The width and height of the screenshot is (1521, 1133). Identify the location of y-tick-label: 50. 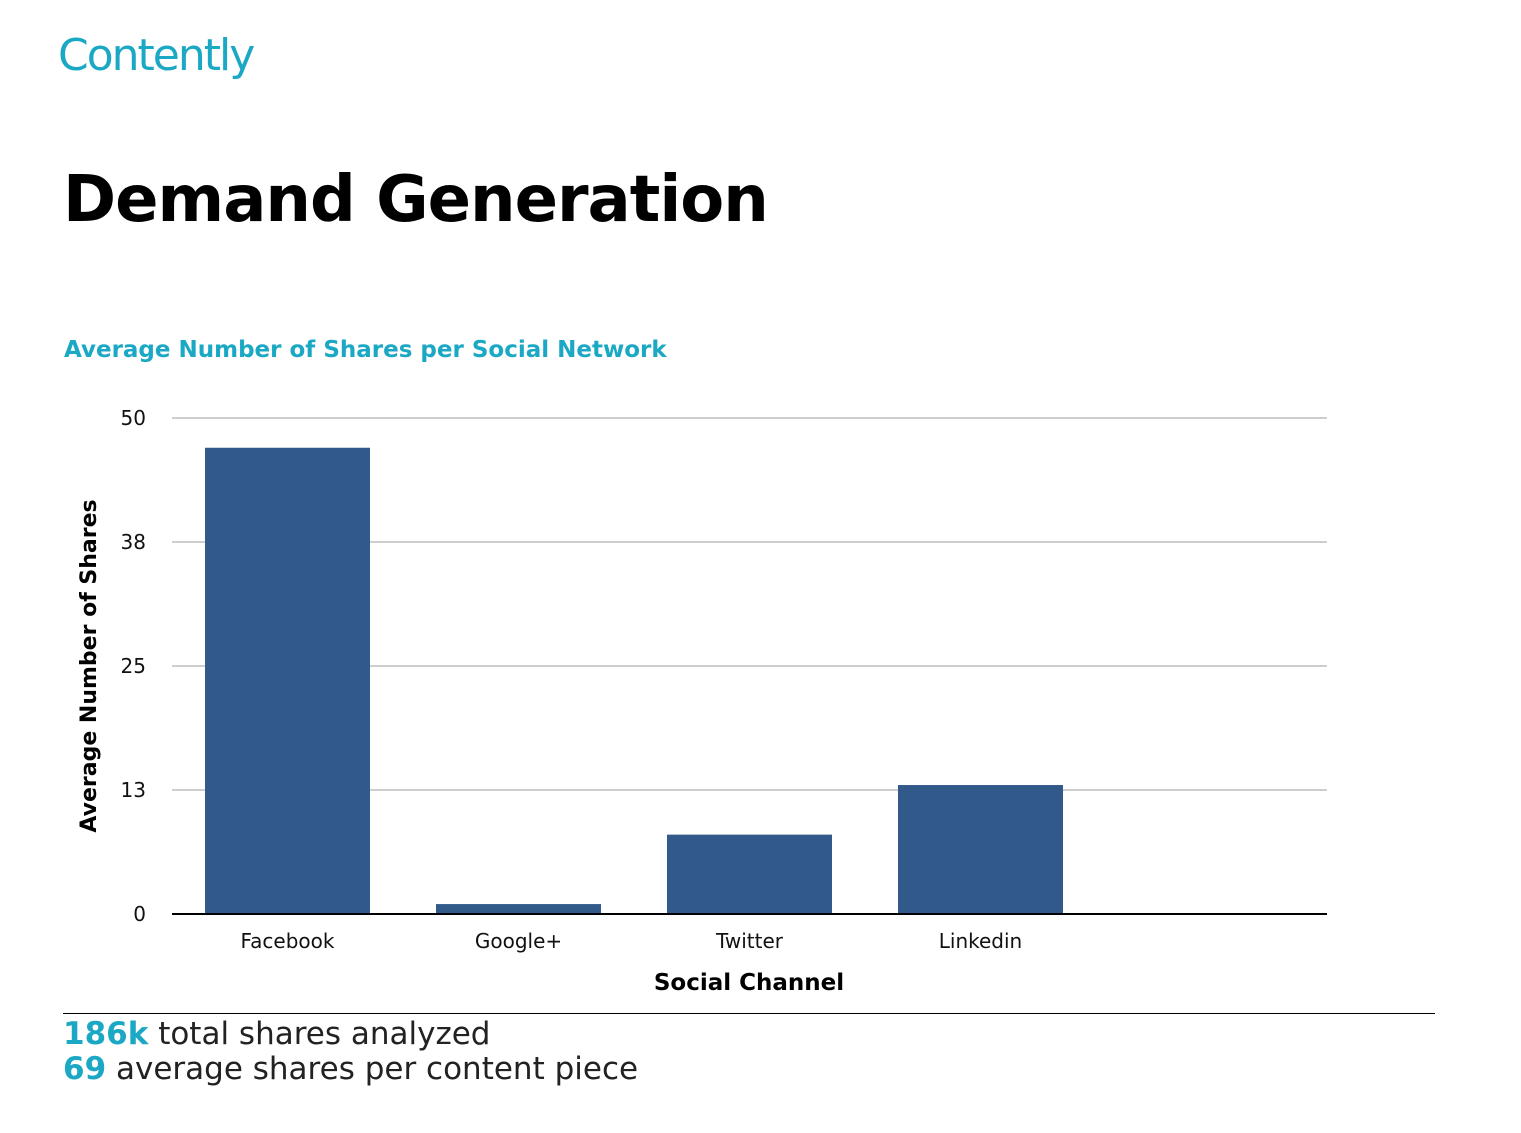
(133, 418).